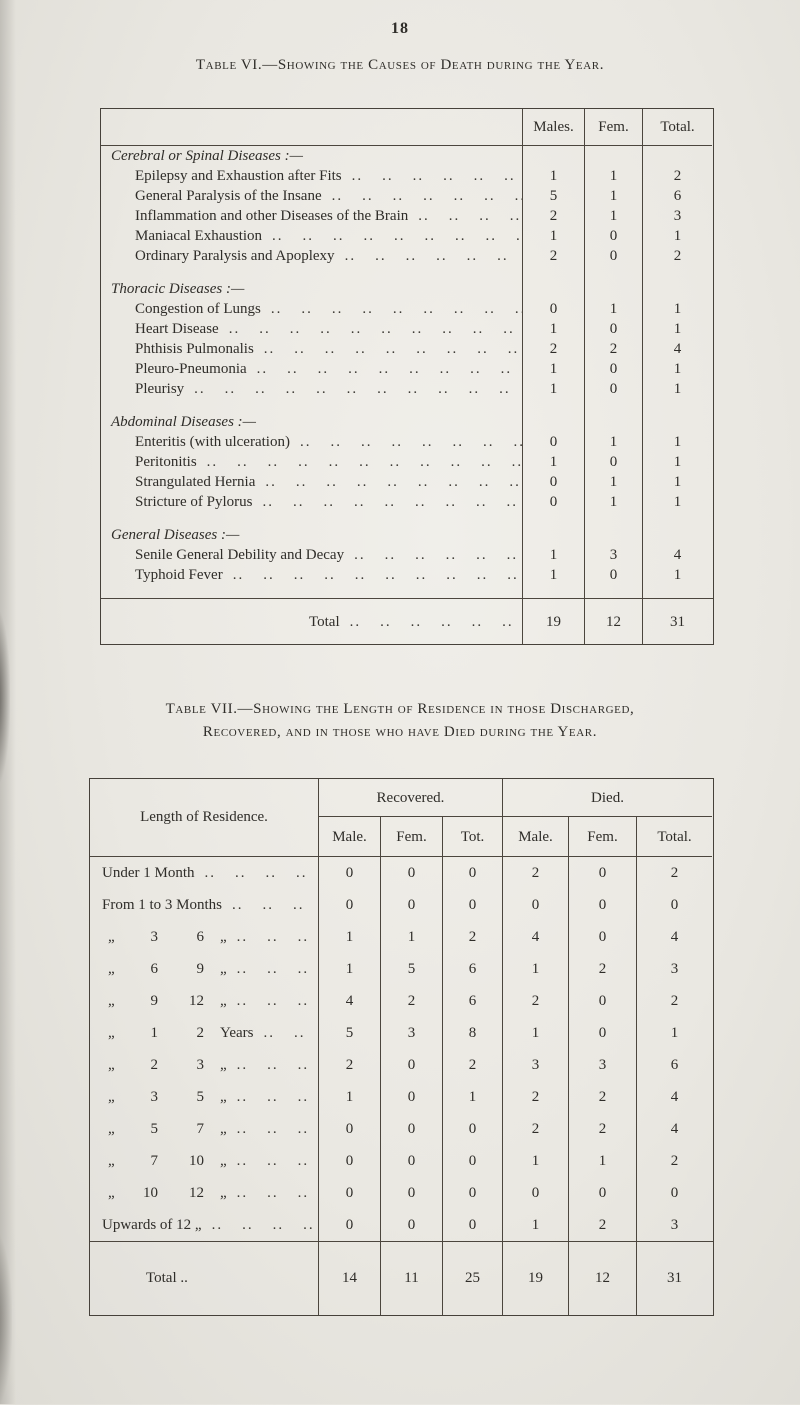 This screenshot has height=1405, width=800. I want to click on recovered-tot-value: 6, so click(472, 969).